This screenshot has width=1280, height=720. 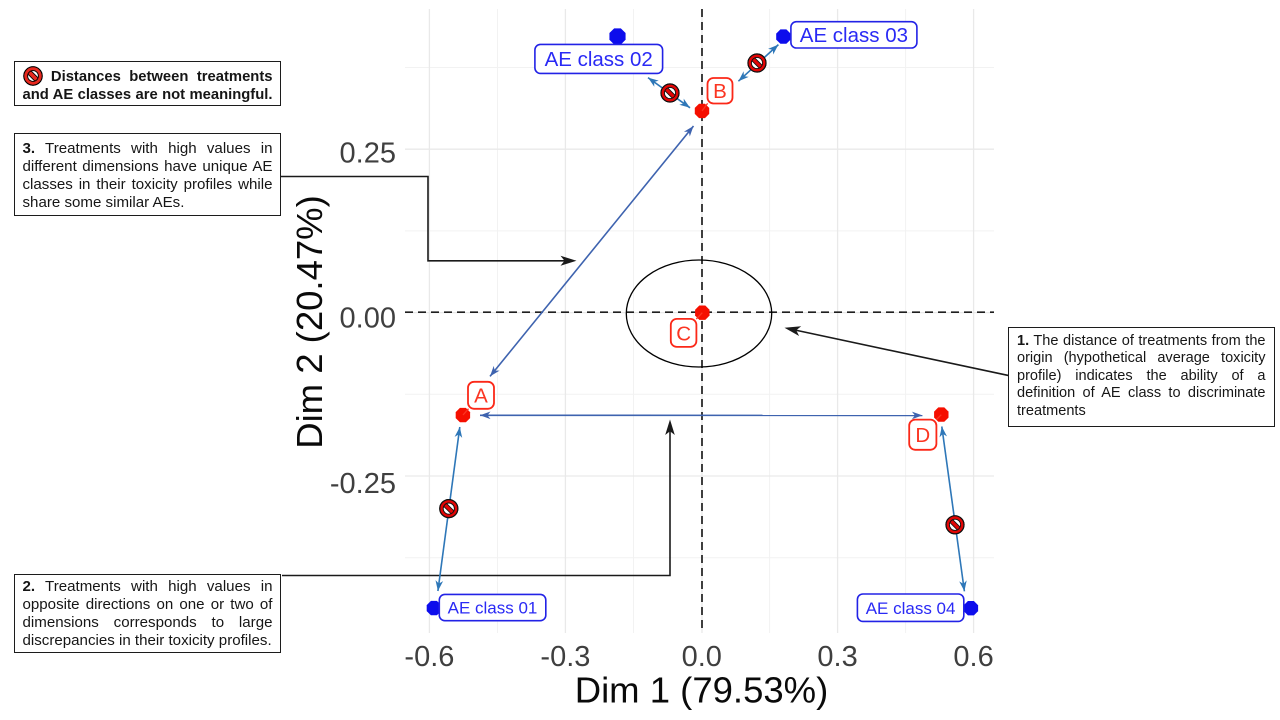 I want to click on svg-text: AE class 04, so click(x=911, y=608).